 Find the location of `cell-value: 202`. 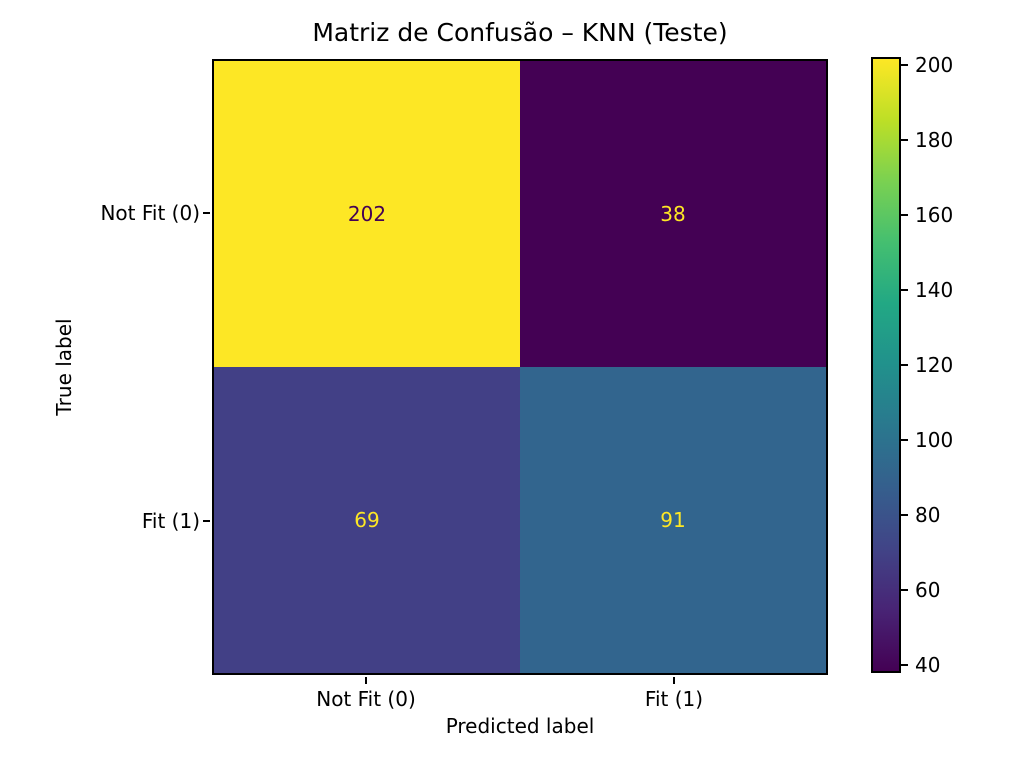

cell-value: 202 is located at coordinates (367, 214).